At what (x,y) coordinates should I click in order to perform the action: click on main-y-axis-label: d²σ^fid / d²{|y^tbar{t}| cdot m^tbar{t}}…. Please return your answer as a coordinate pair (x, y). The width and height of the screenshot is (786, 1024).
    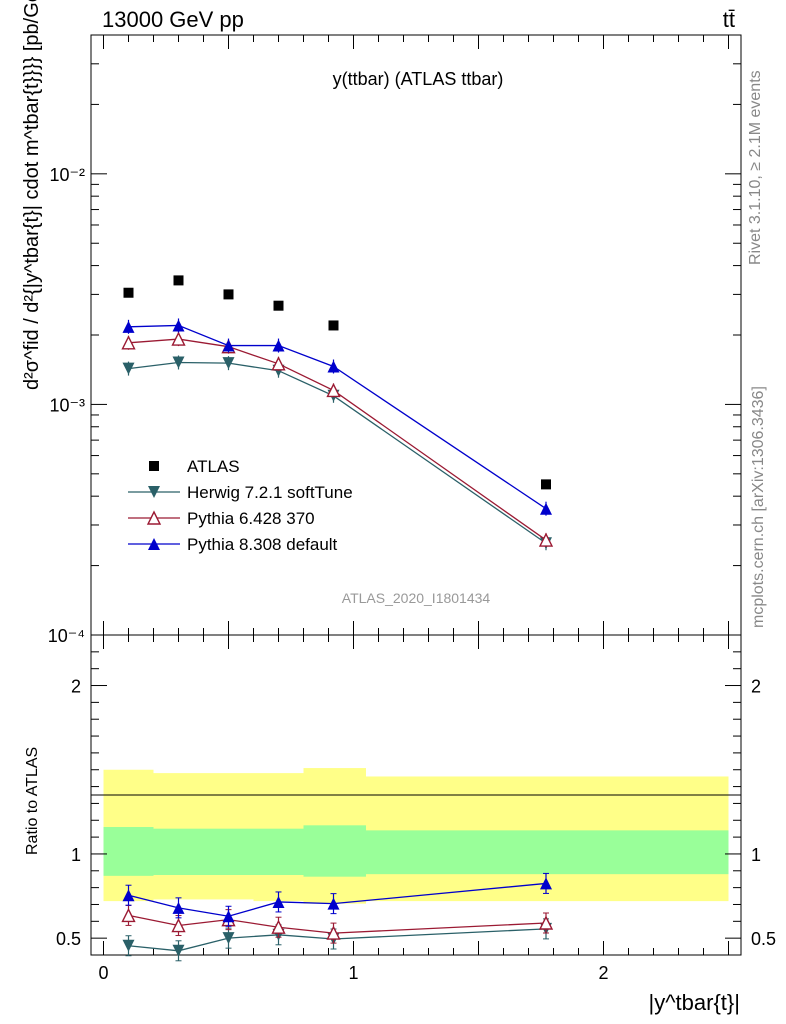
    Looking at the image, I should click on (32, 195).